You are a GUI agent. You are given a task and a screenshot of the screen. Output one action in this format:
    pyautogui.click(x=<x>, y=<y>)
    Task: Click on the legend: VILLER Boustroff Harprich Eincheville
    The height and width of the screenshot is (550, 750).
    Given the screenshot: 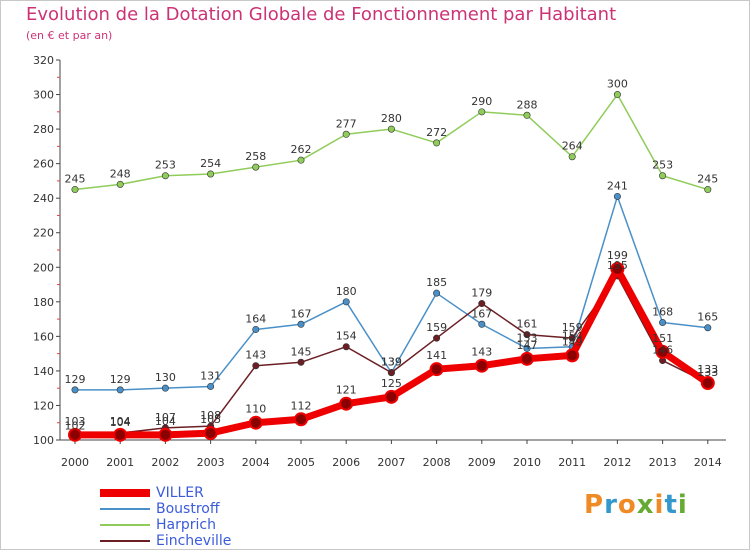 What is the action you would take?
    pyautogui.click(x=165, y=517)
    